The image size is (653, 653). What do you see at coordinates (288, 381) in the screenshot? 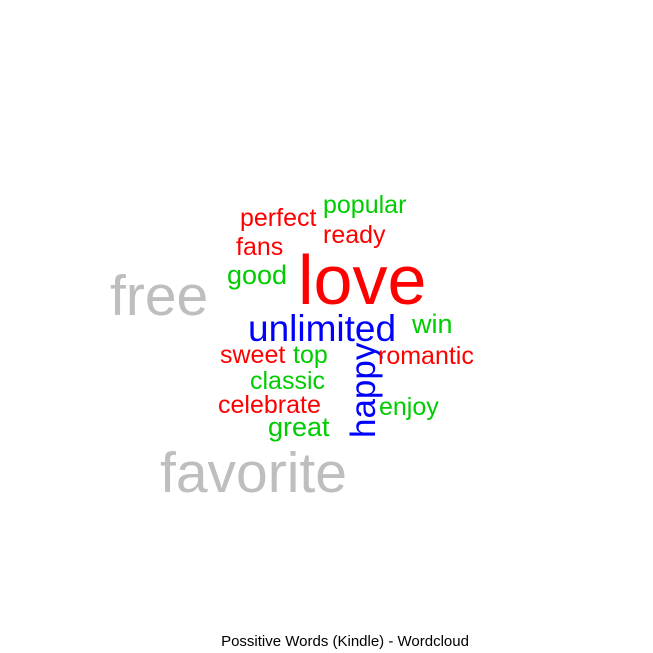
I see `word-classic: classic` at bounding box center [288, 381].